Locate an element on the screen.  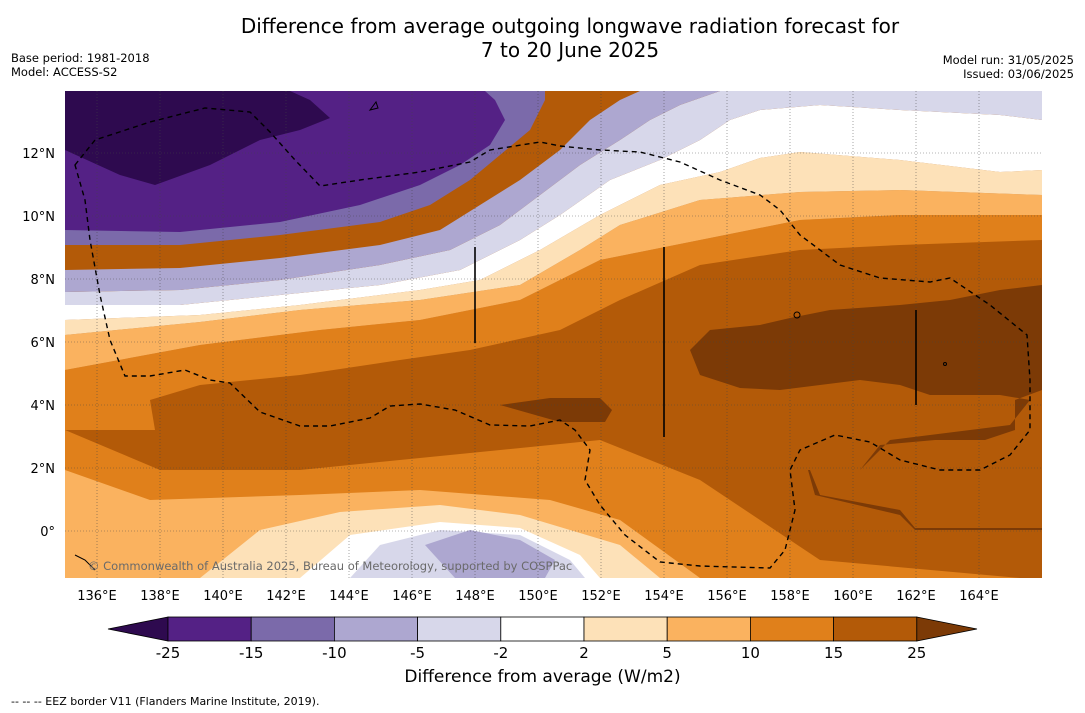
meta-right: Model run: 31/05/2025 Issued: 03/06/2025 is located at coordinates (1008, 67).